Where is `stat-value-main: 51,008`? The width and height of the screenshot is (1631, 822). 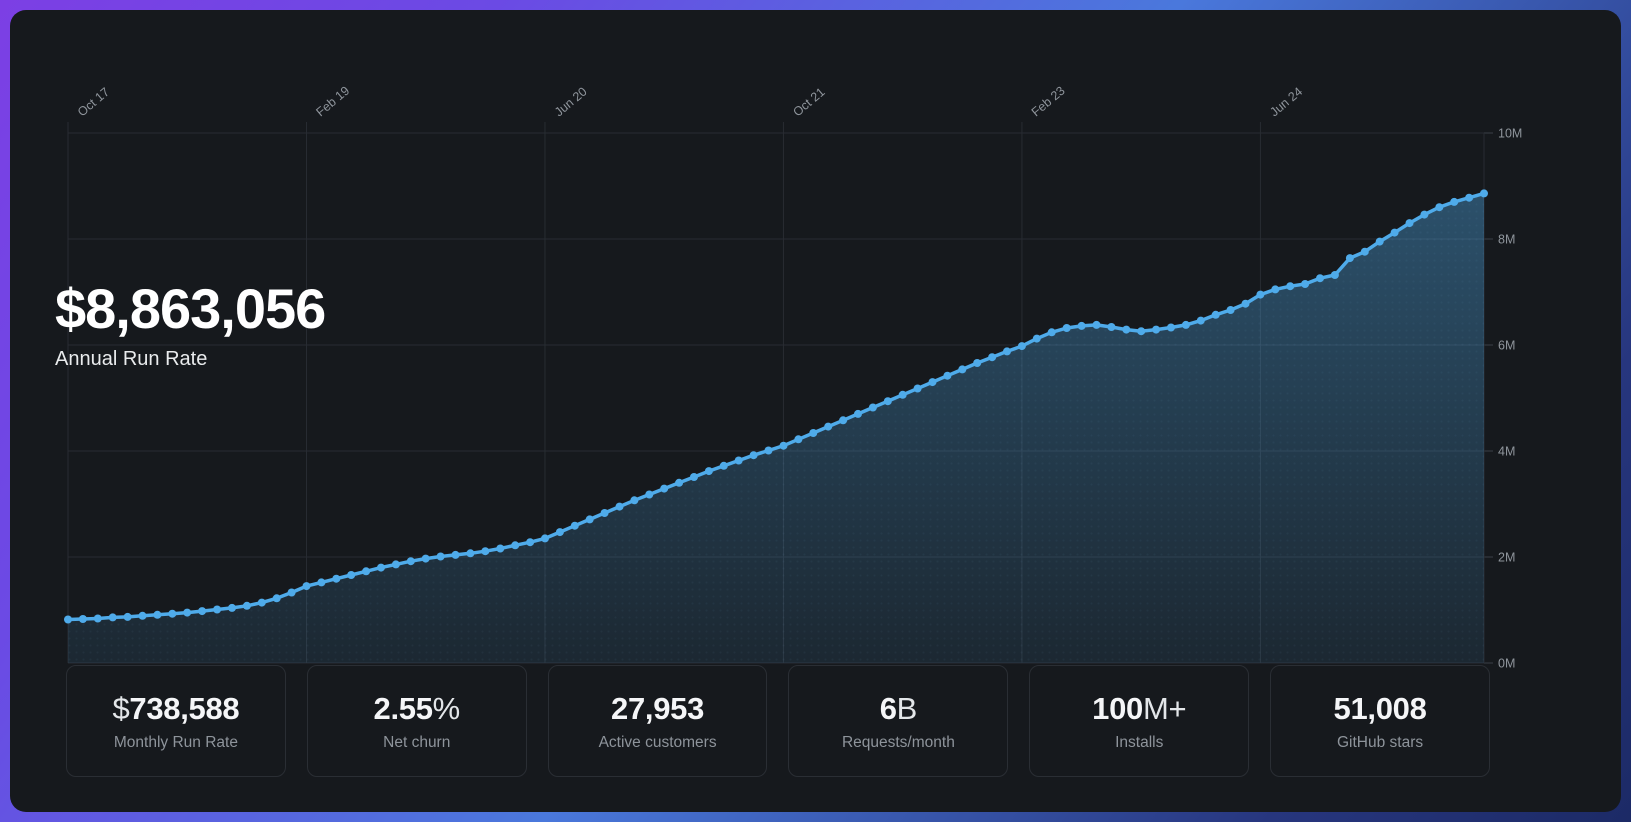 stat-value-main: 51,008 is located at coordinates (1380, 708).